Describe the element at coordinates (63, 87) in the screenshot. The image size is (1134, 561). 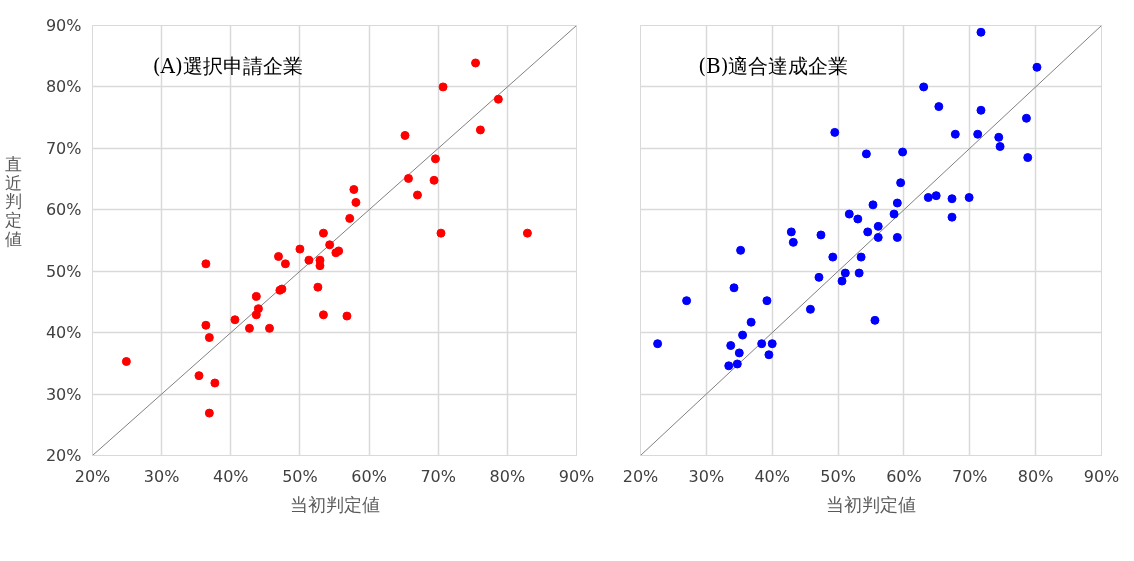
I see `y-tick-label: 80%` at that location.